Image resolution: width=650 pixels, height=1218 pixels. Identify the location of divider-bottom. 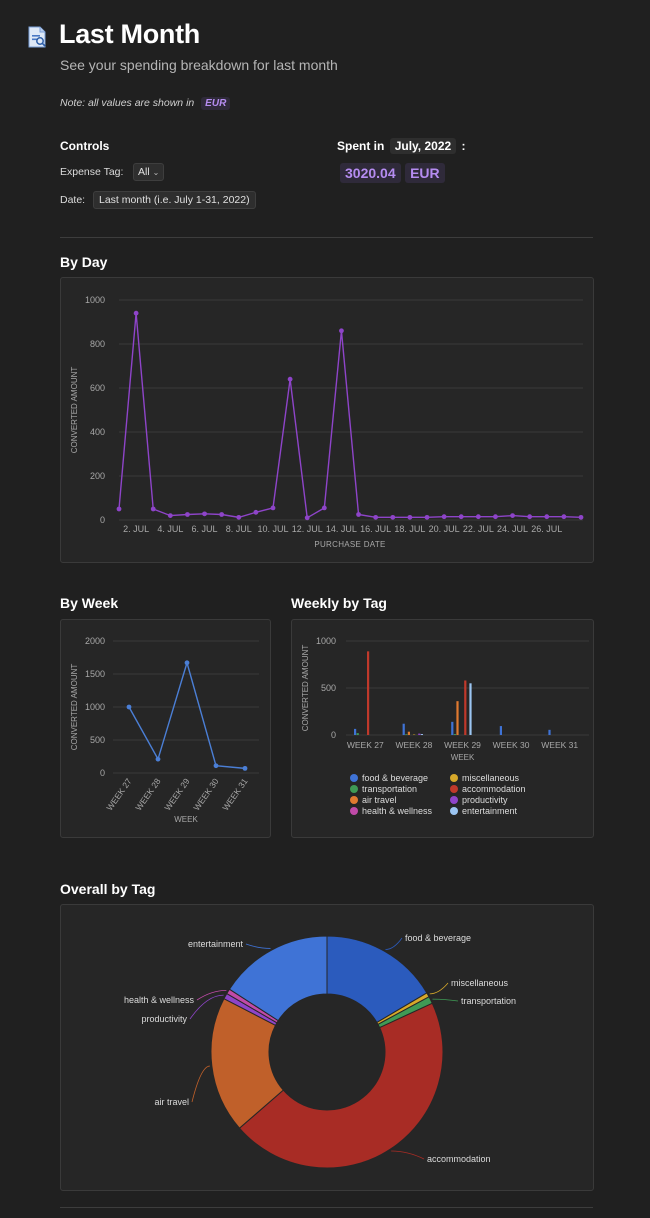
(326, 1207).